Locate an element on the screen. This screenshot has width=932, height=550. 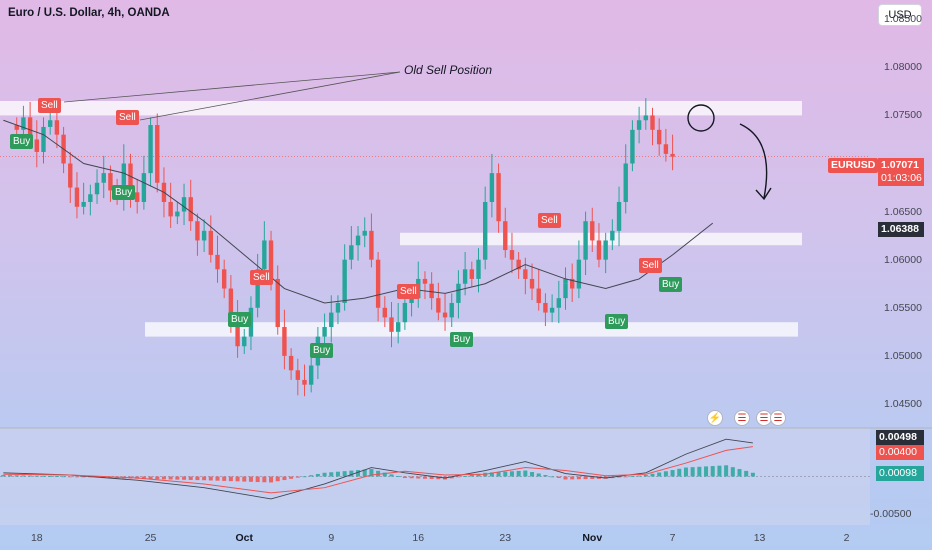
y-tick-label: 1.05000 is located at coordinates (903, 355).